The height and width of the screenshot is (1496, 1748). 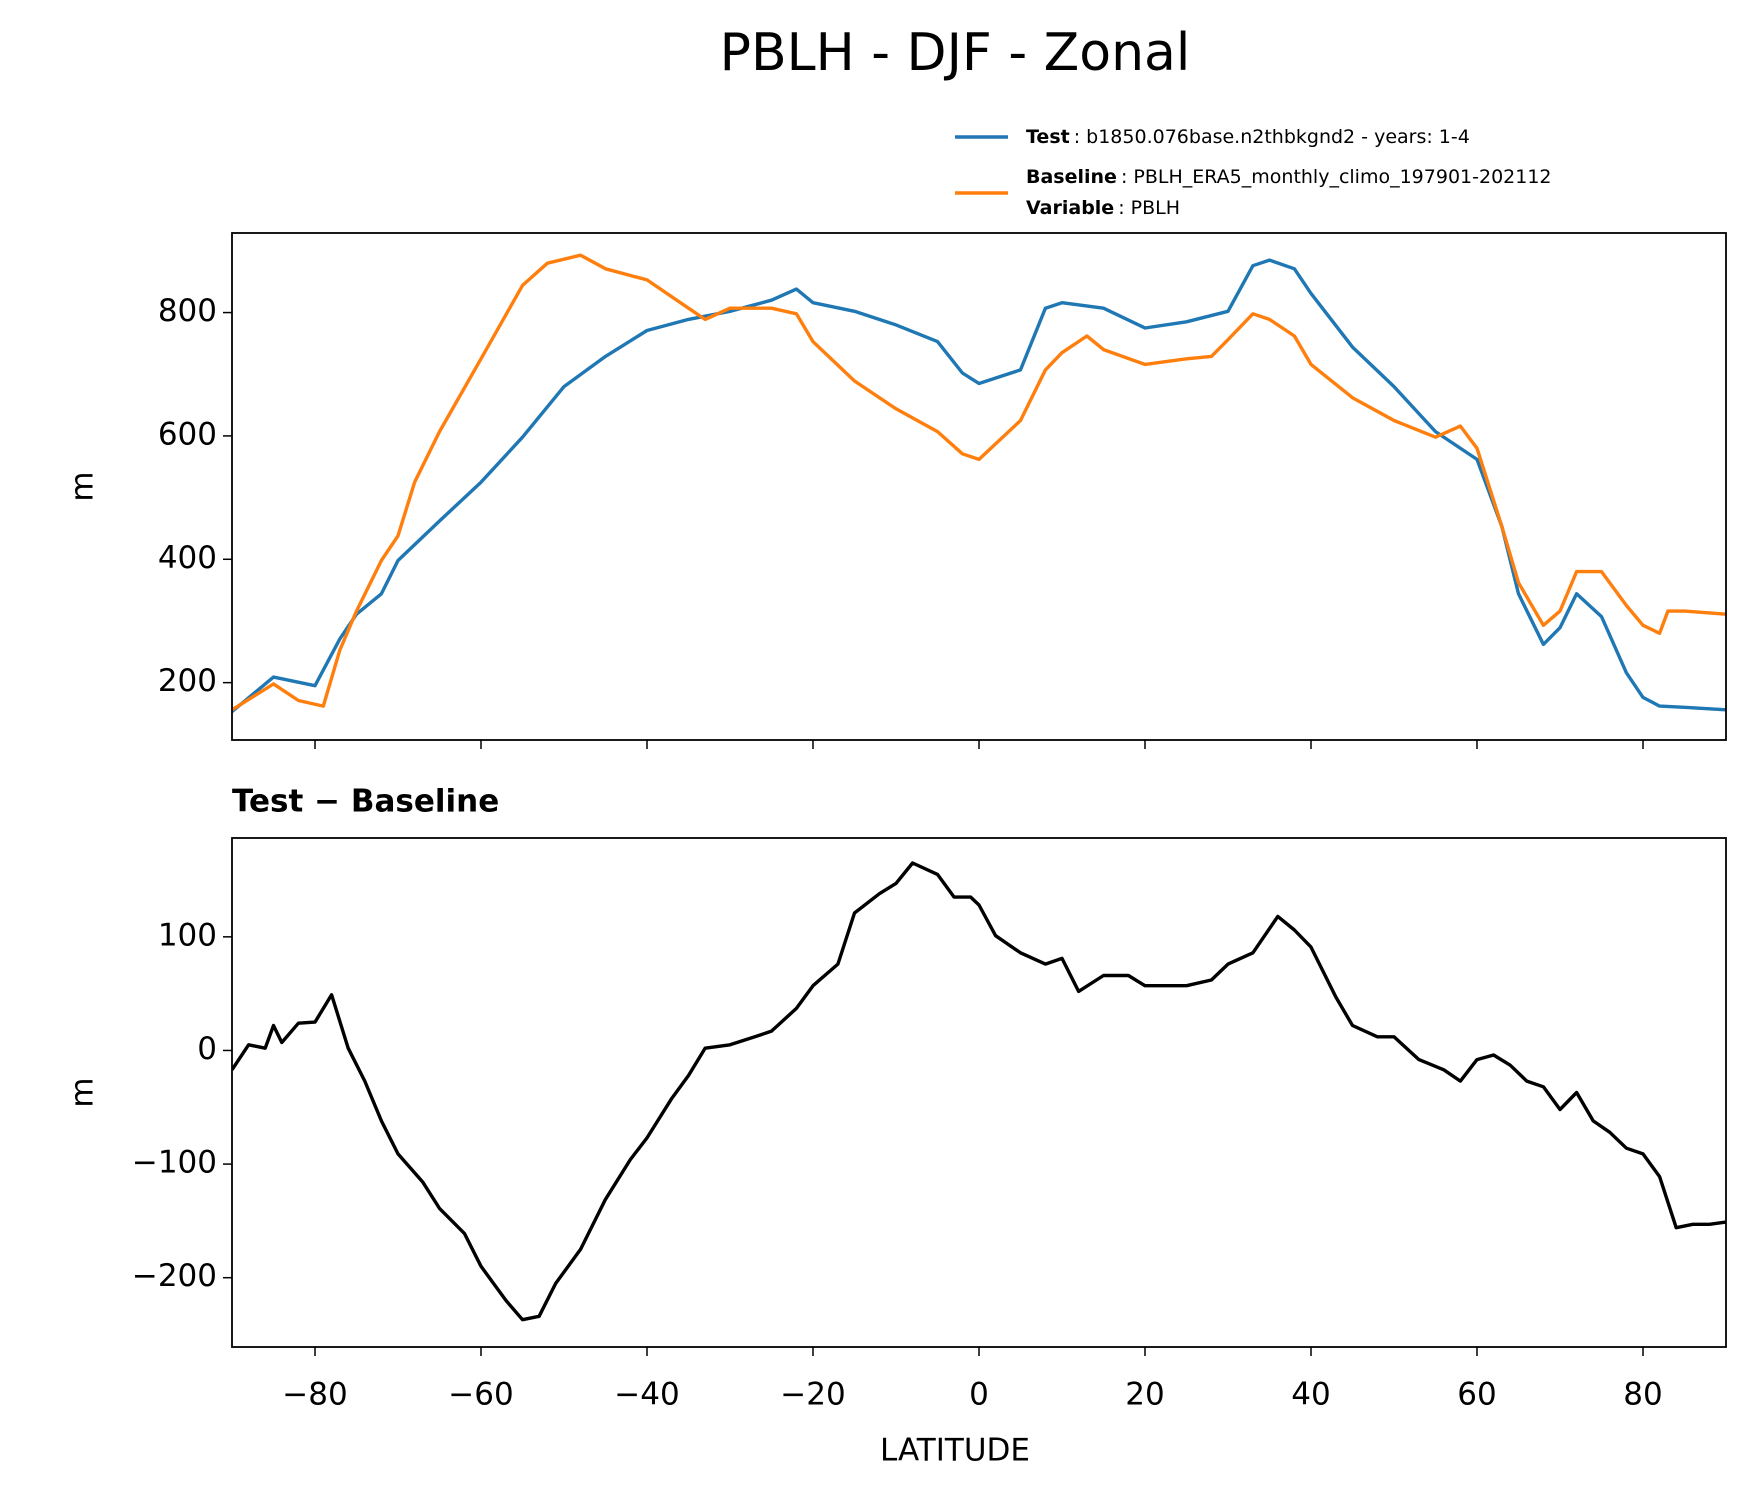 I want to click on y-tick-label: −100, so click(x=174, y=1163).